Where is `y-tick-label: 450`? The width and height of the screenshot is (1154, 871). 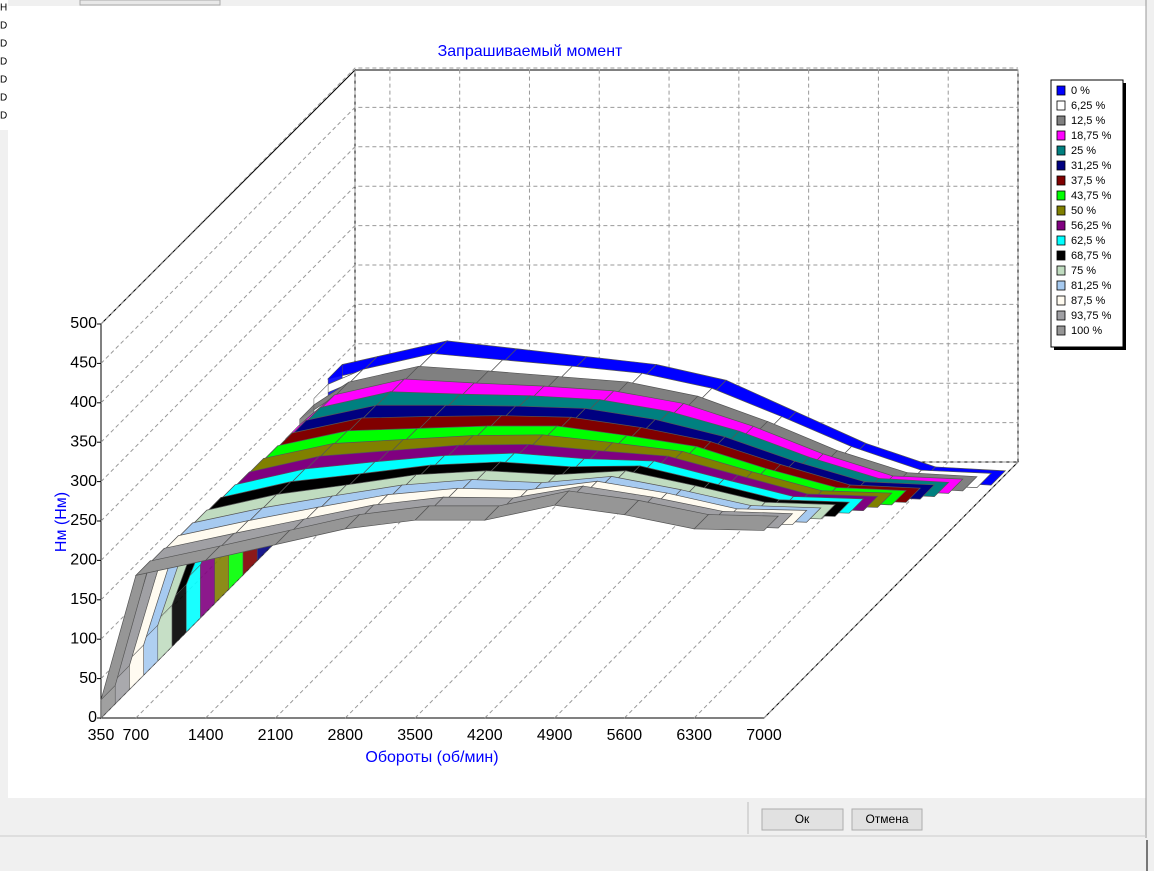
y-tick-label: 450 is located at coordinates (83, 363).